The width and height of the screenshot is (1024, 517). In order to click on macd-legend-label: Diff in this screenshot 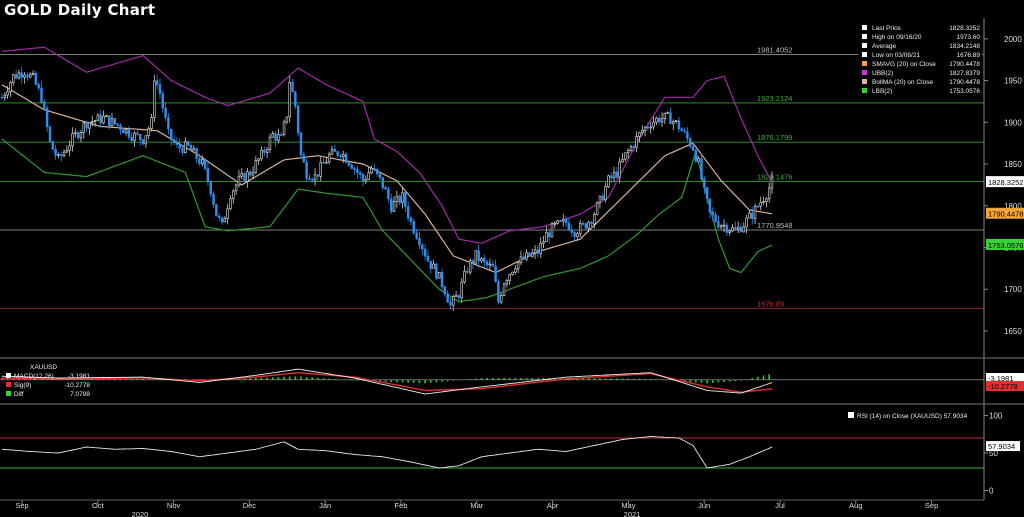, I will do `click(19, 394)`.